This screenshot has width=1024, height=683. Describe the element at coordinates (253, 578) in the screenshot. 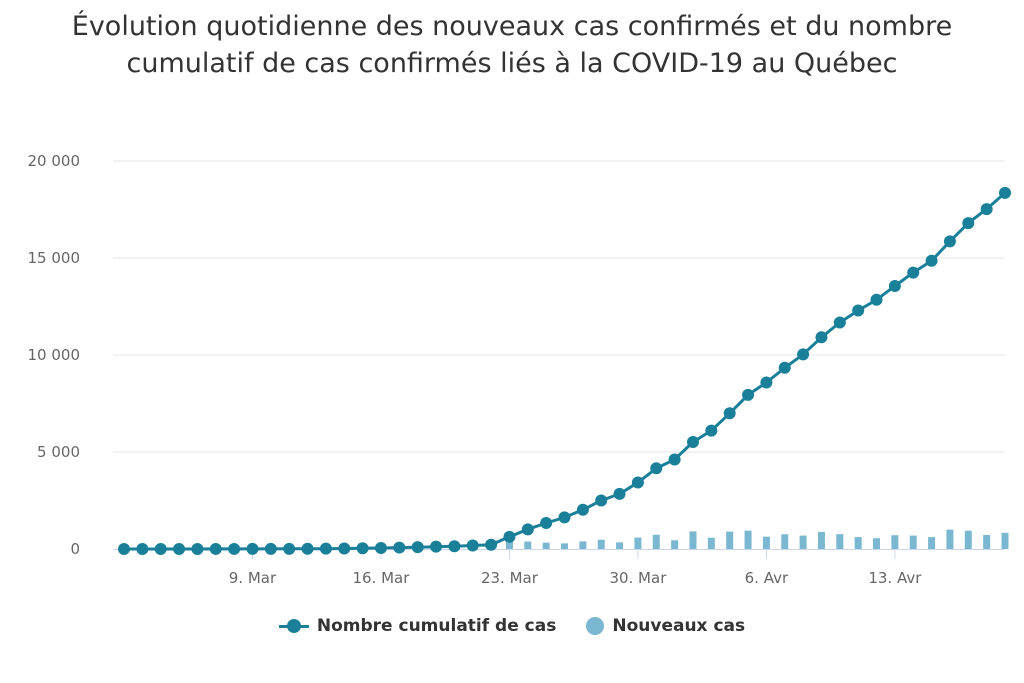

I see `x-tick-label: 9. Mar` at that location.